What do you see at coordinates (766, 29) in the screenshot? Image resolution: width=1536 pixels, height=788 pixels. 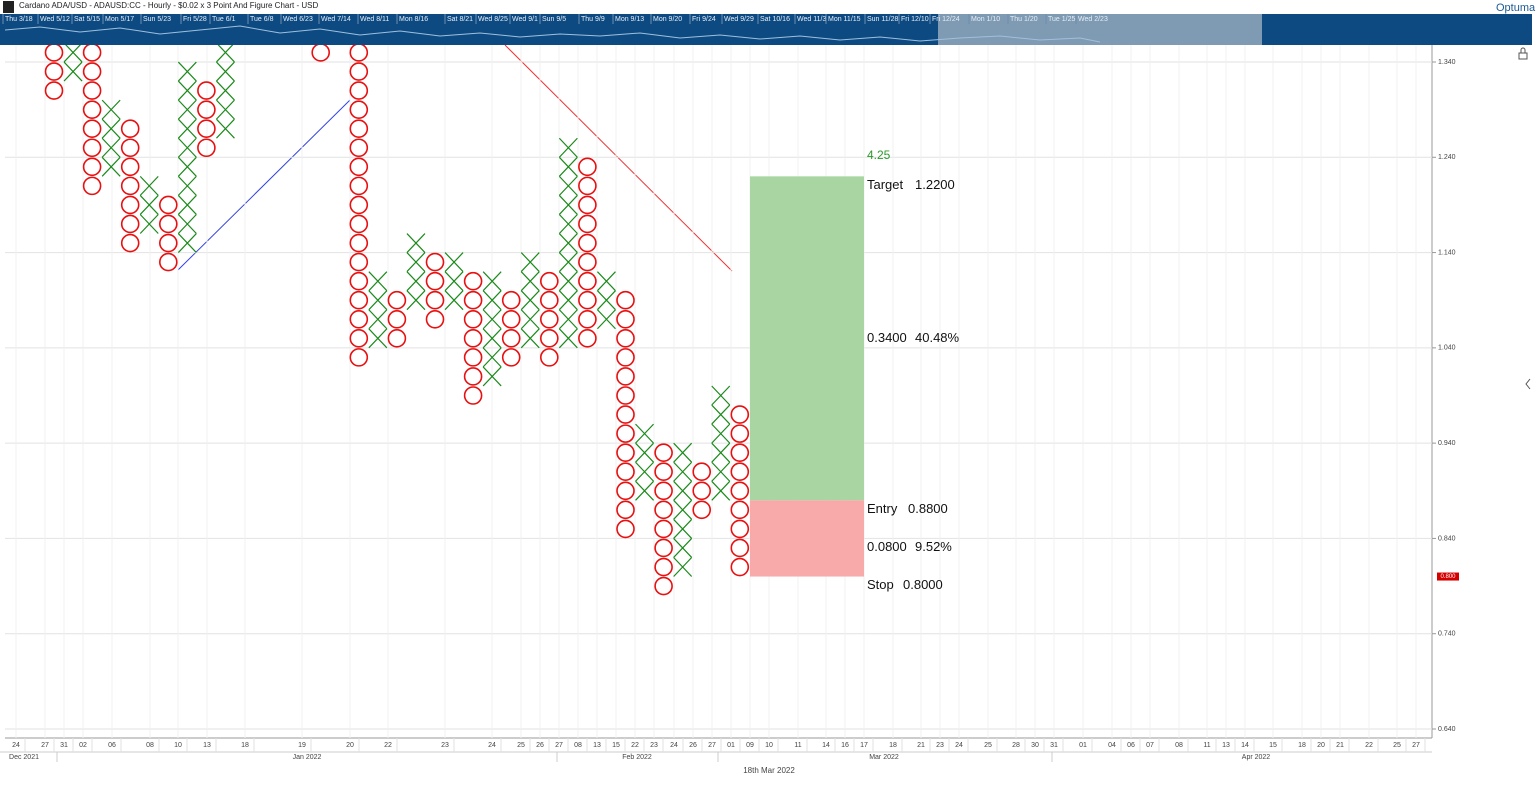 I see `navigator` at bounding box center [766, 29].